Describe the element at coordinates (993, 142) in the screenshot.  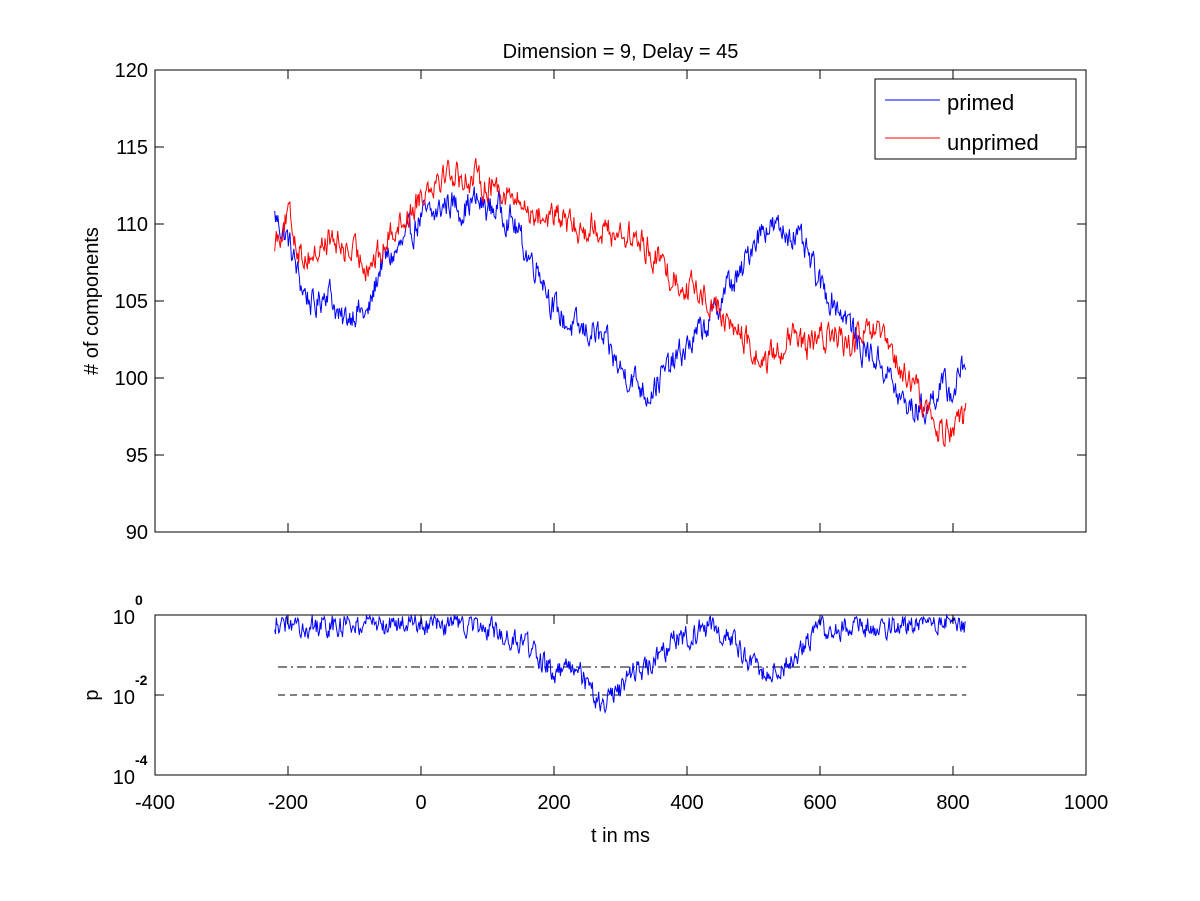
I see `legend-label-unprimed: unprimed` at that location.